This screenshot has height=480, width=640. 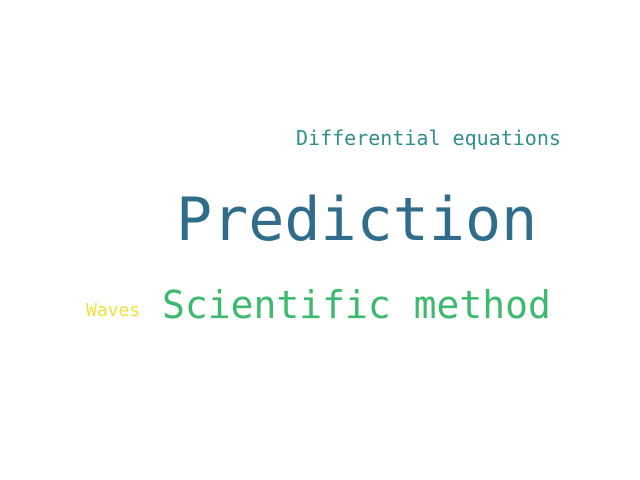 What do you see at coordinates (357, 220) in the screenshot?
I see `word-prediction: Prediction` at bounding box center [357, 220].